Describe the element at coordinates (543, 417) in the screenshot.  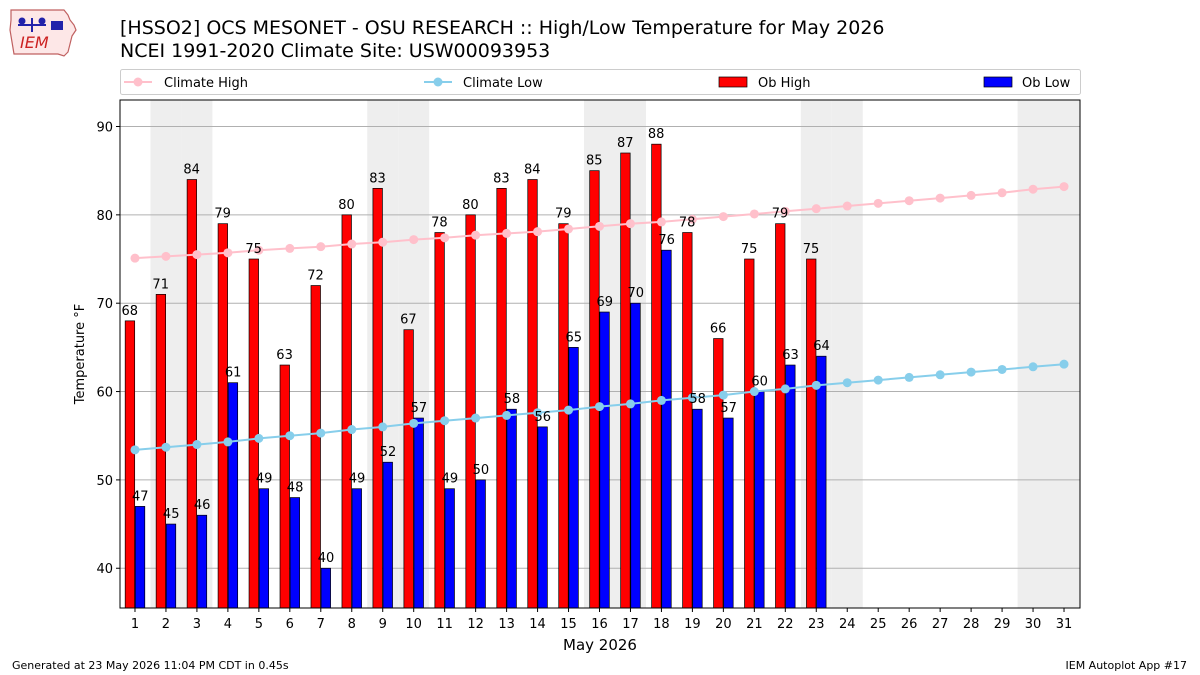
I see `ob-low-label: 56` at that location.